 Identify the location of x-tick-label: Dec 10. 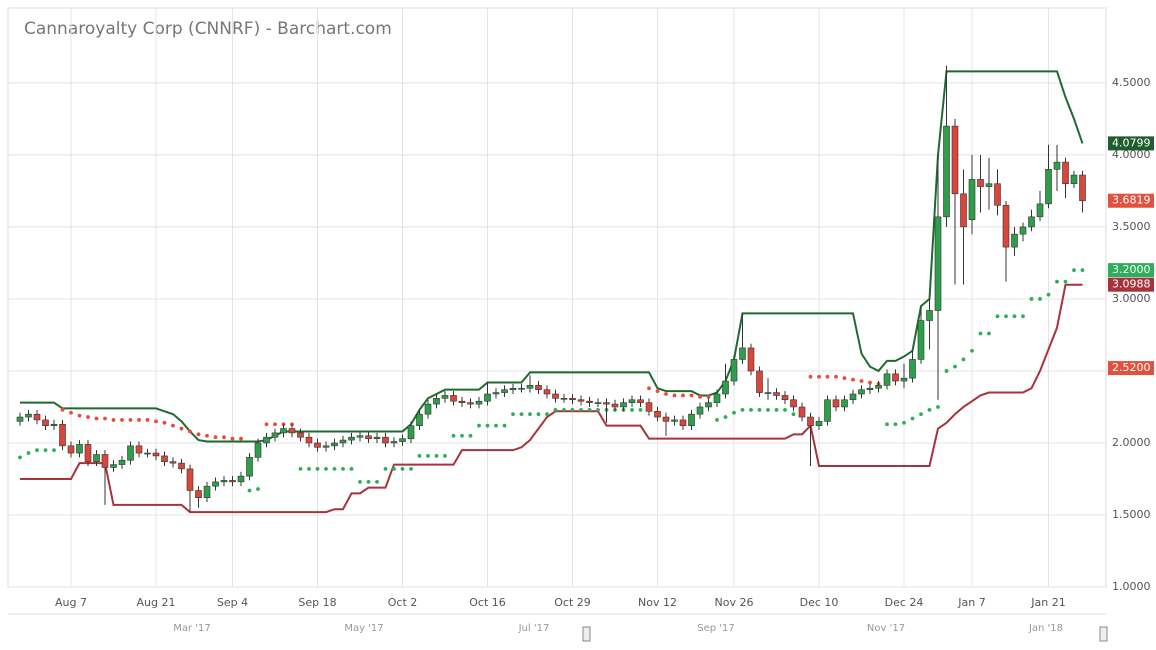
(819, 602).